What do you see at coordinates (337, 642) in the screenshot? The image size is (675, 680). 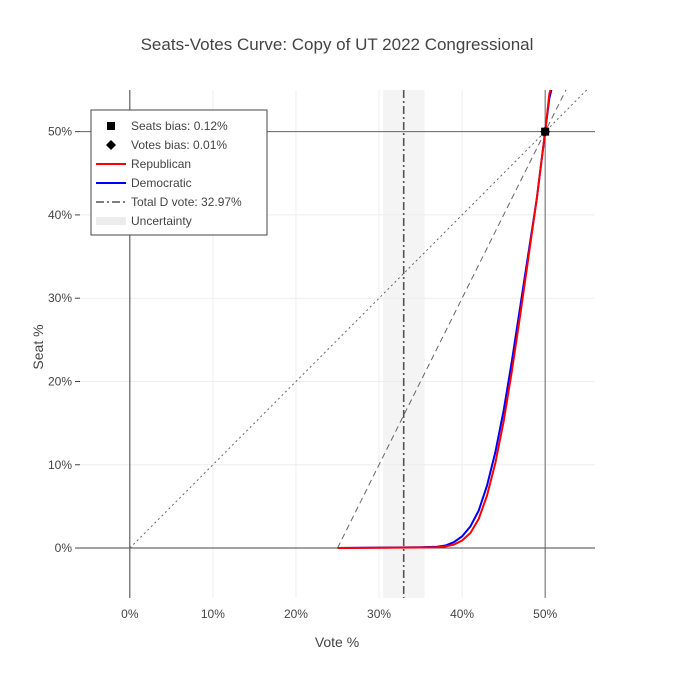 I see `x-axis-label: Vote %` at bounding box center [337, 642].